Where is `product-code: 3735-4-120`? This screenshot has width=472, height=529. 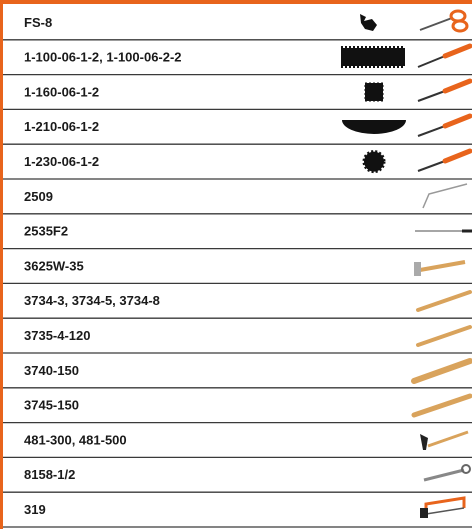 product-code: 3735-4-120 is located at coordinates (57, 335).